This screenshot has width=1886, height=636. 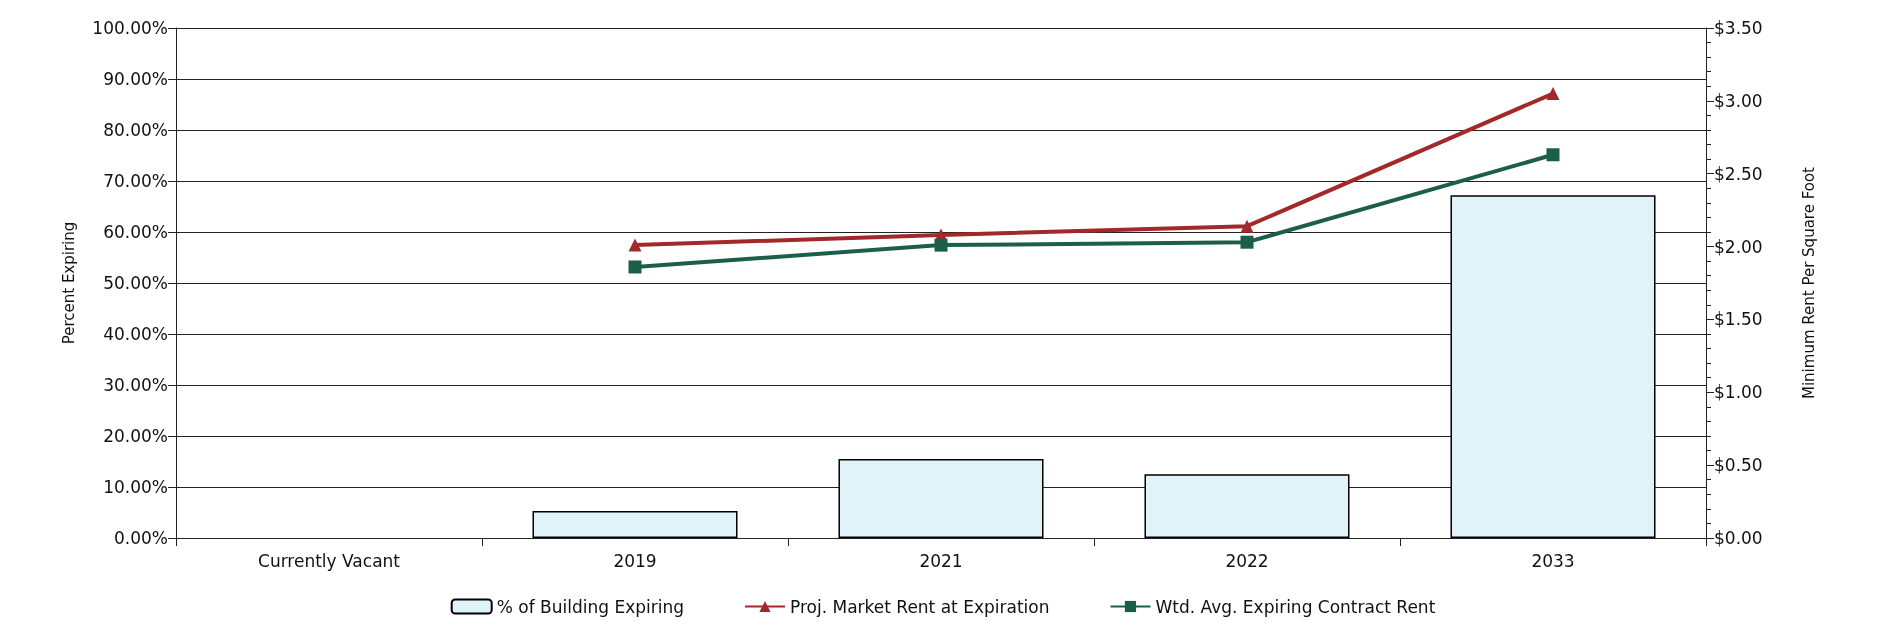 I want to click on y2-axis-title: Minimum Rent Per Square Foot, so click(x=1808, y=282).